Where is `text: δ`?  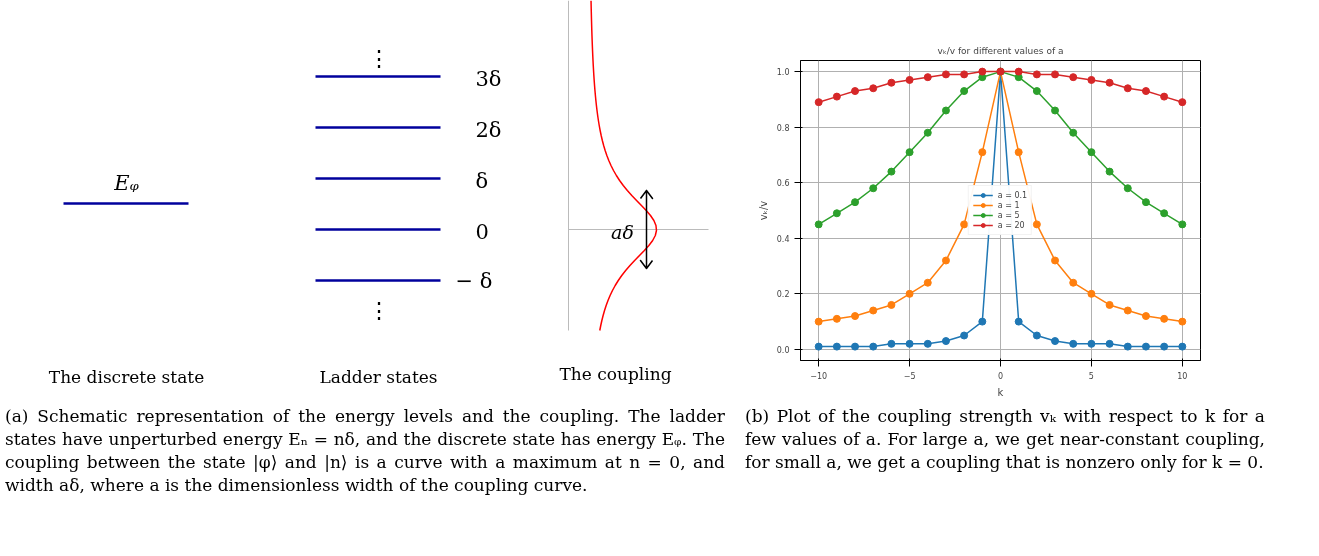
text: δ is located at coordinates (482, 180).